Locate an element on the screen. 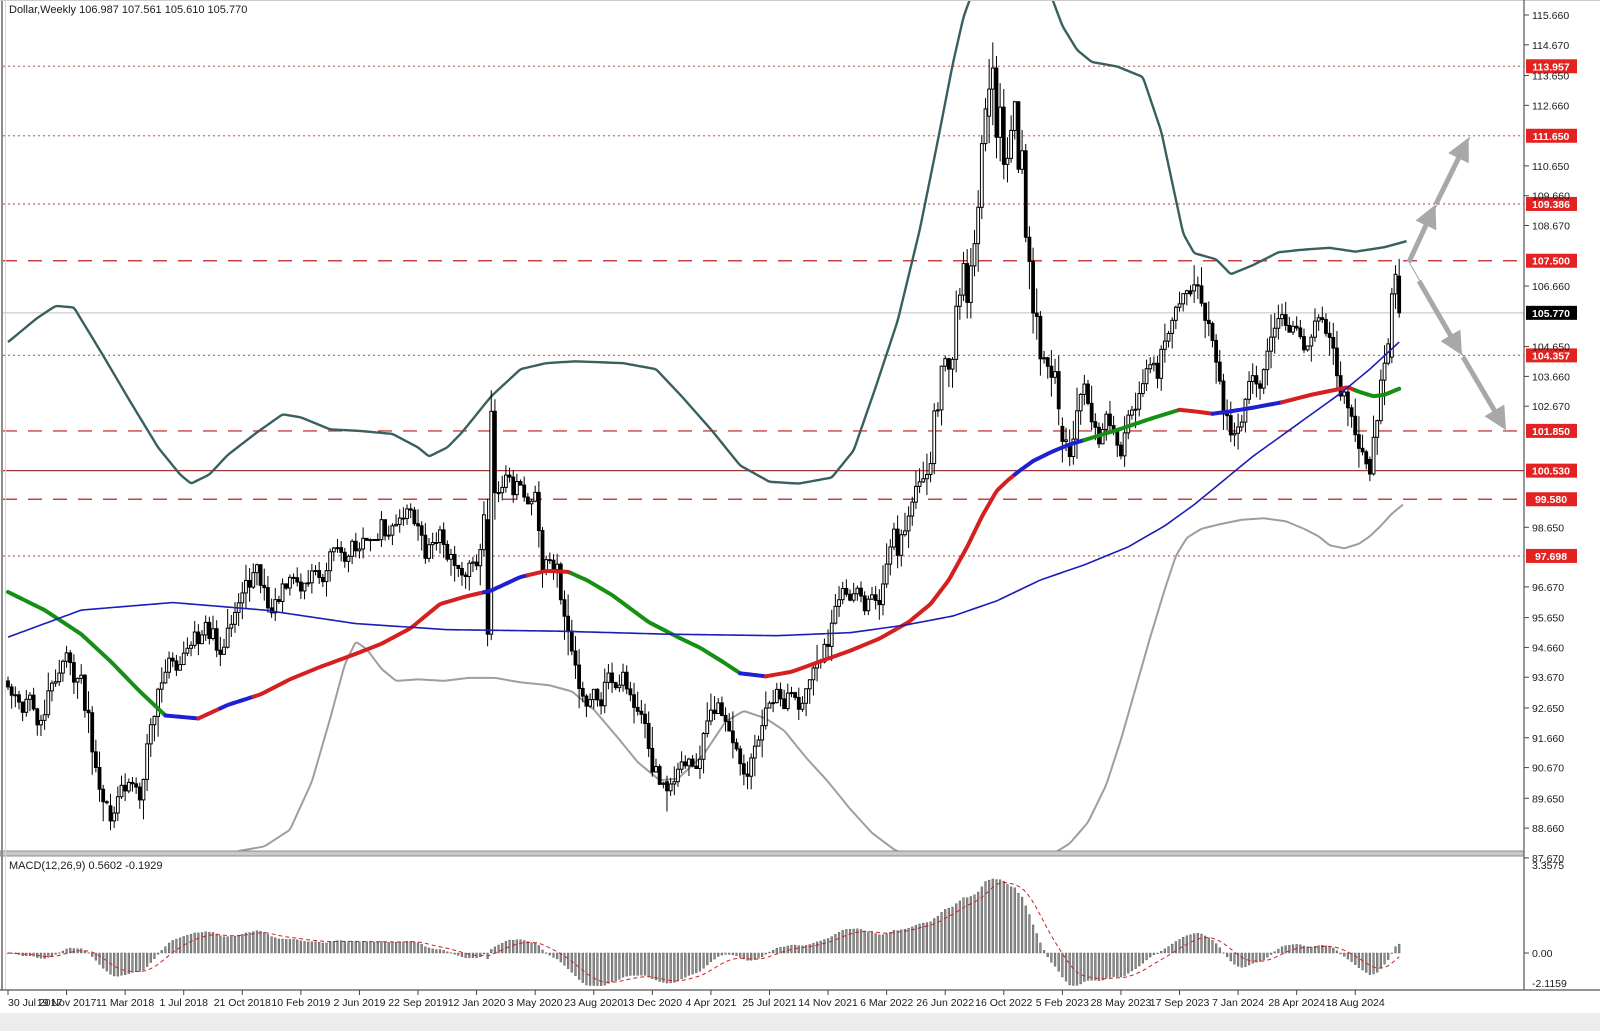 Image resolution: width=1600 pixels, height=1031 pixels. price-level-label: 99.580 is located at coordinates (1551, 500).